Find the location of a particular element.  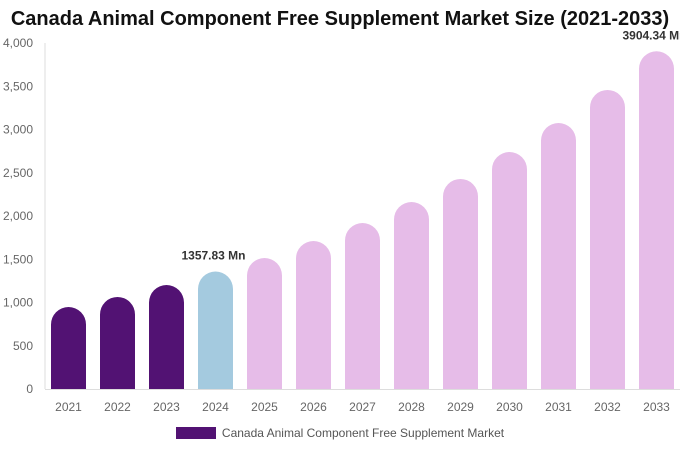

y-tick-label: 0 is located at coordinates (29, 389).